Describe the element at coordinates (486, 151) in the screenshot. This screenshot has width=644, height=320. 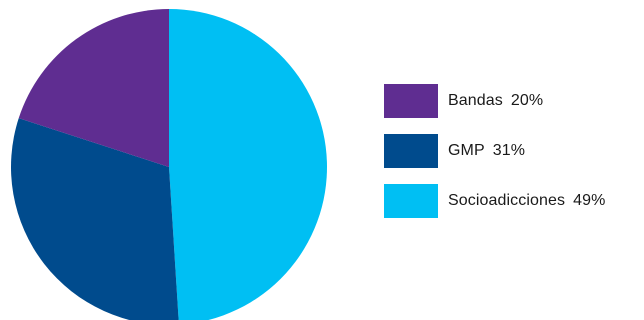
I see `legend-label-gmp: GMP 31%` at that location.